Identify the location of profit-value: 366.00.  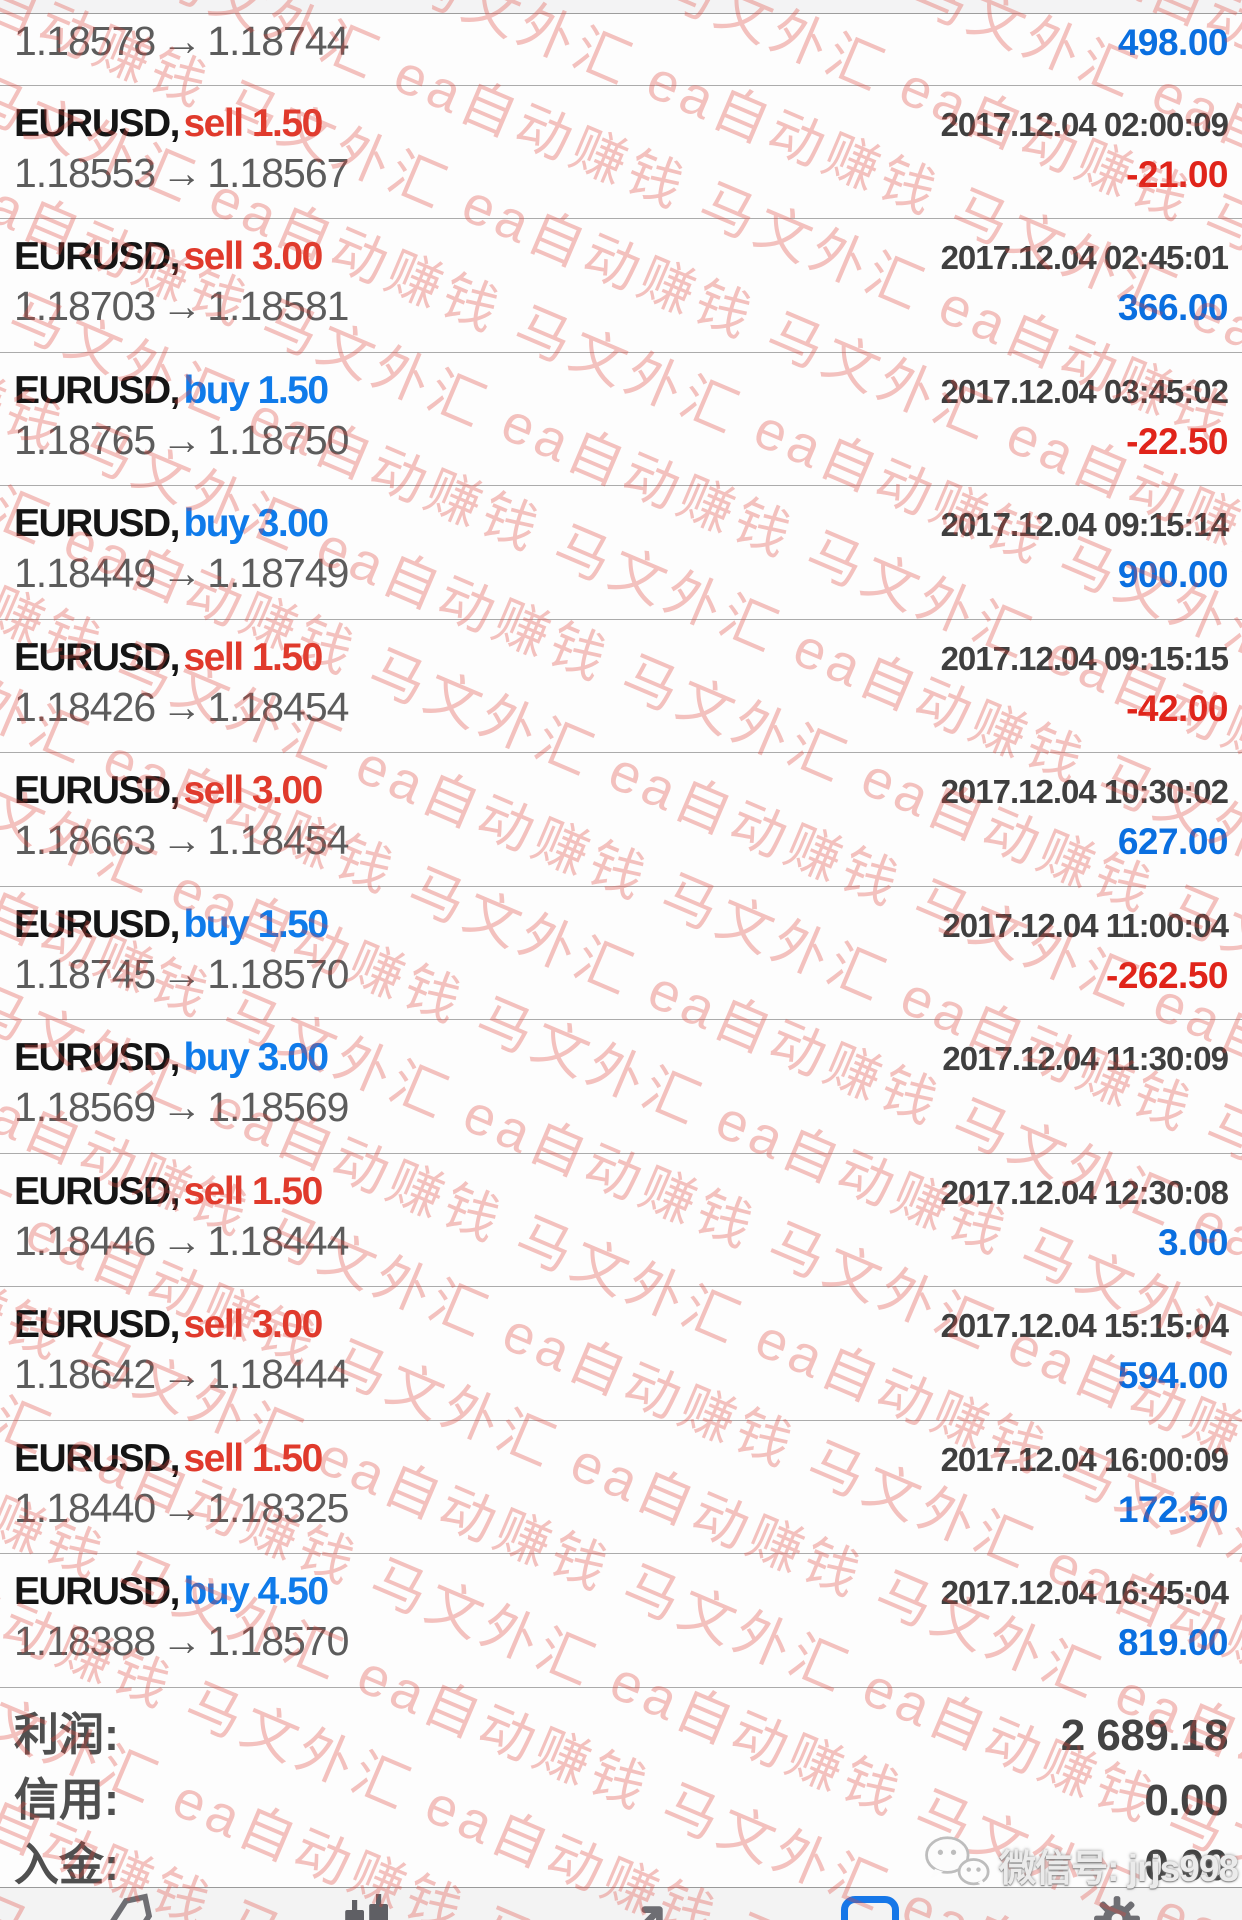
(1173, 307).